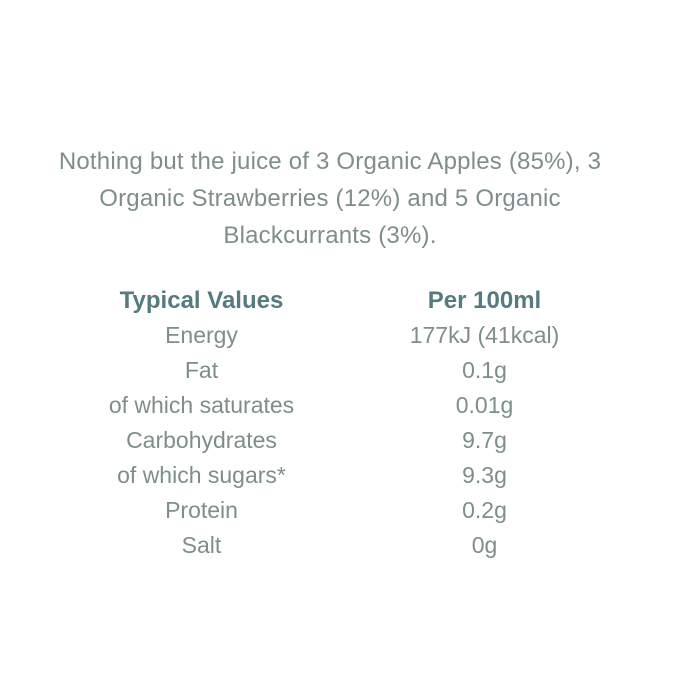 This screenshot has height=700, width=700. Describe the element at coordinates (343, 335) in the screenshot. I see `table-row-energy: Energy 177kJ (41kcal)` at that location.